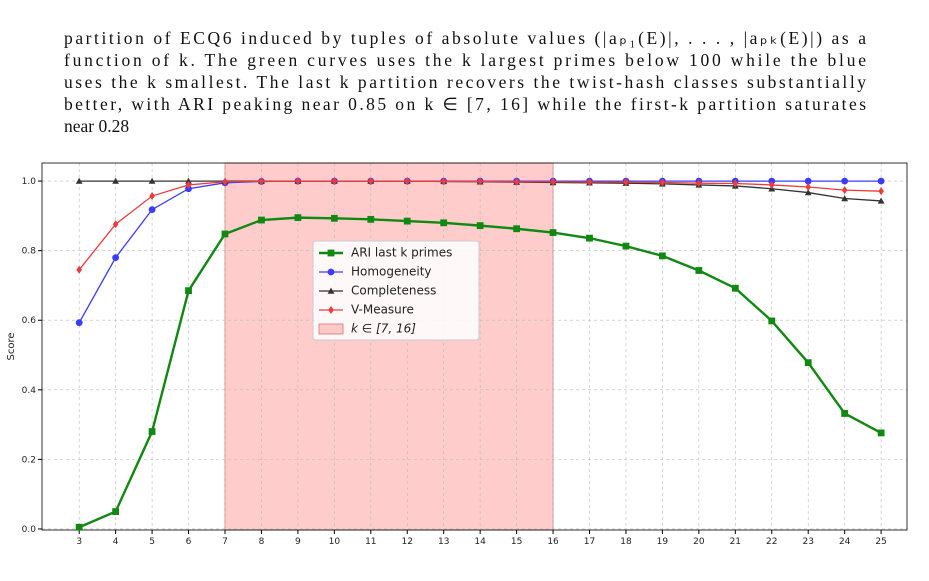 The height and width of the screenshot is (581, 929). Describe the element at coordinates (735, 542) in the screenshot. I see `x-tick-label: 21` at that location.